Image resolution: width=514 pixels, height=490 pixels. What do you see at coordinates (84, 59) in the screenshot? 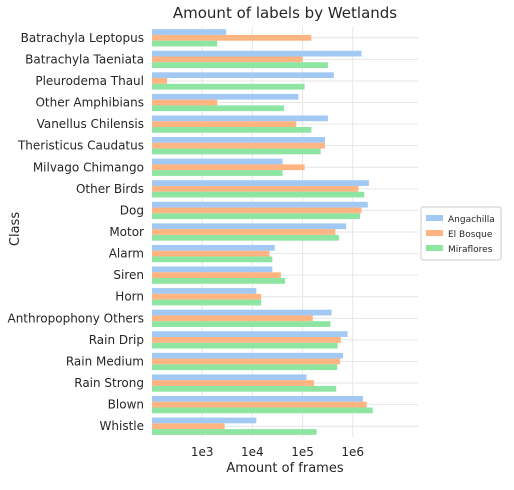
I see `y-tick-label: Batrachyla Taeniata` at bounding box center [84, 59].